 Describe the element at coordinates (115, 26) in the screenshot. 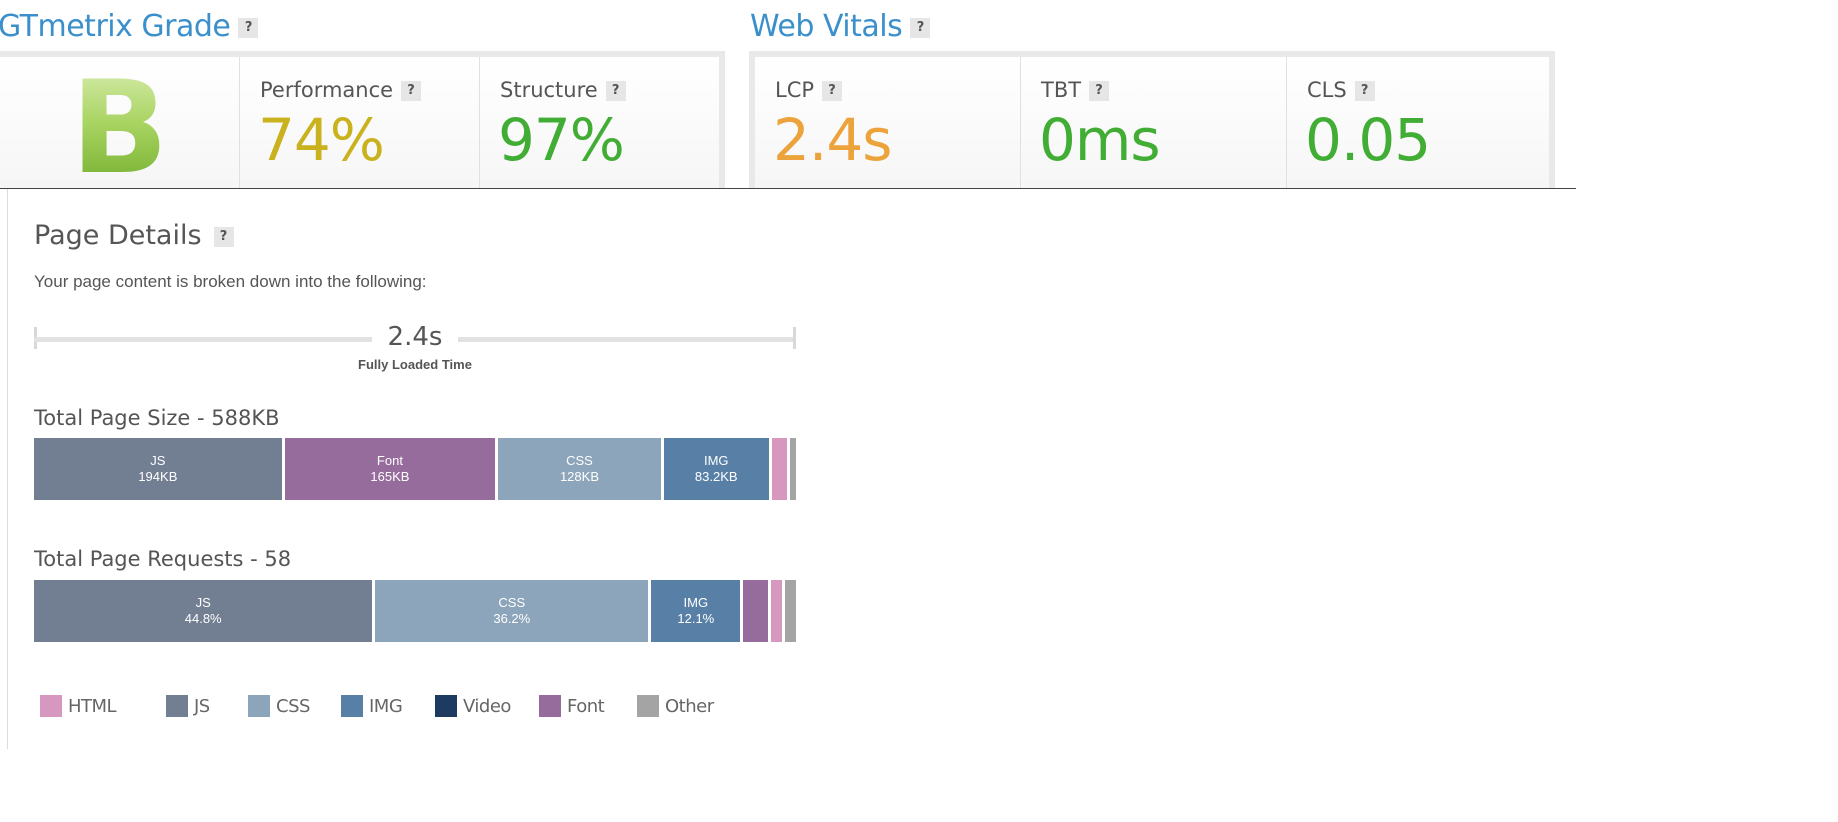

I see `gtmetrix-grade-title-text: GTmetrix Grade` at that location.